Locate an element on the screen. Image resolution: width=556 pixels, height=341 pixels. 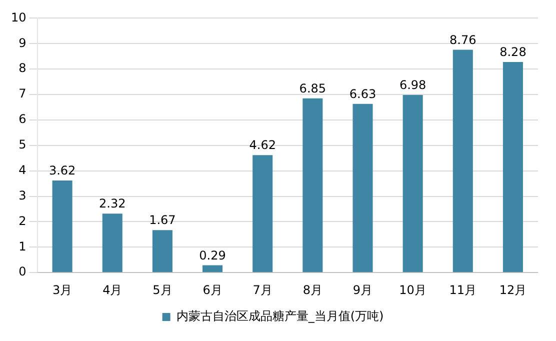
y-tick-label: 6 is located at coordinates (22, 119).